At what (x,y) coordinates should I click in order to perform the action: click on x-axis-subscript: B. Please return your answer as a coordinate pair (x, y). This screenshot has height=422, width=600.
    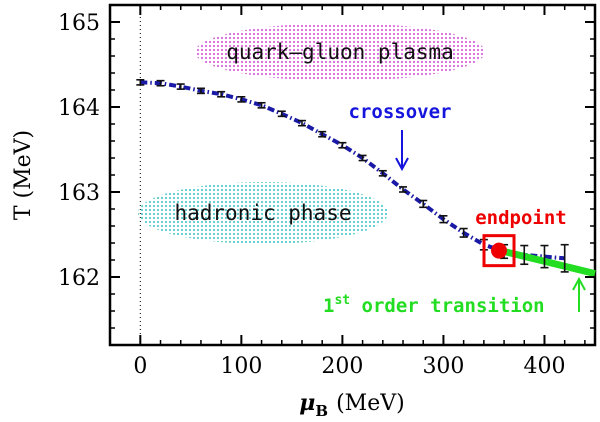
    Looking at the image, I should click on (321, 411).